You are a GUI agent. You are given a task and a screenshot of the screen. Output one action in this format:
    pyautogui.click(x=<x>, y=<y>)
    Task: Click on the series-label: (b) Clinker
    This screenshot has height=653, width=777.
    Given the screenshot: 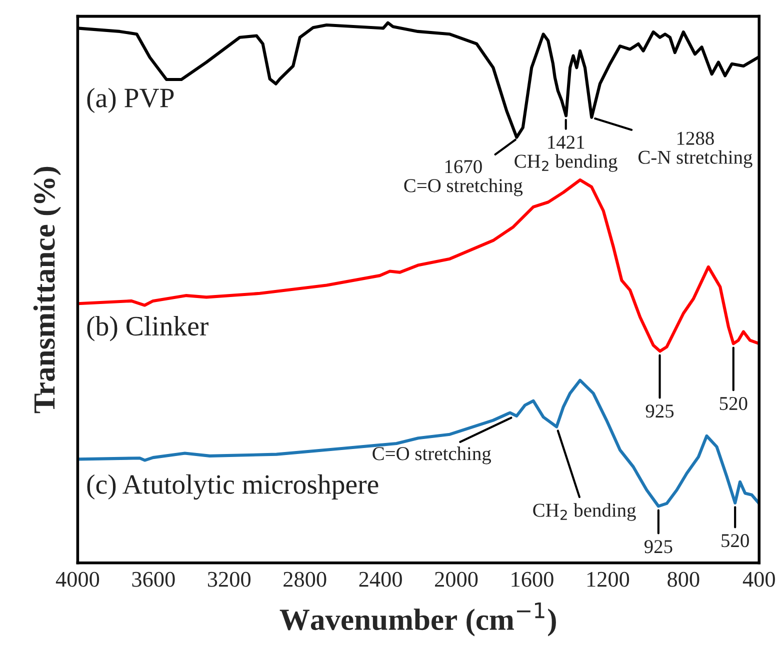 What is the action you would take?
    pyautogui.click(x=147, y=329)
    